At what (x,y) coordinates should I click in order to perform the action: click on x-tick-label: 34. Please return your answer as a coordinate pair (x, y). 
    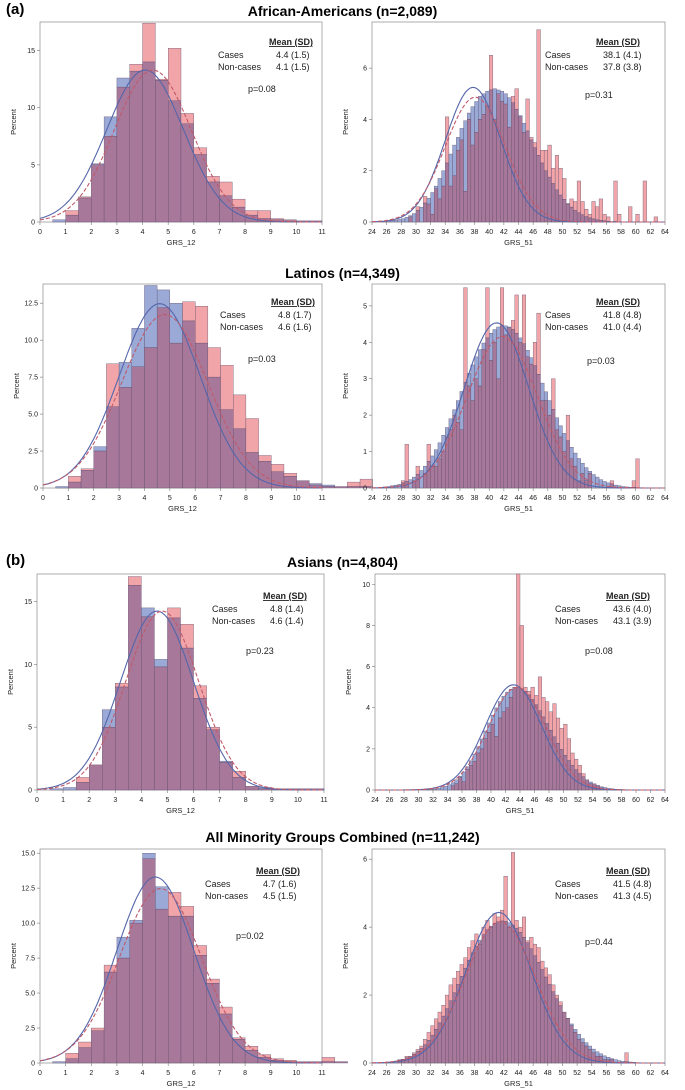
    Looking at the image, I should click on (448, 800).